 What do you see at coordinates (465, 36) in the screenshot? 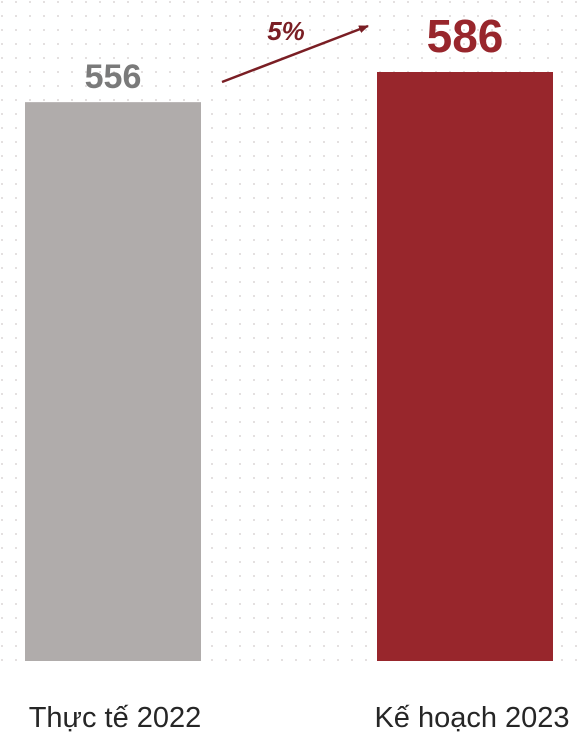
I see `data-label-2: 586` at bounding box center [465, 36].